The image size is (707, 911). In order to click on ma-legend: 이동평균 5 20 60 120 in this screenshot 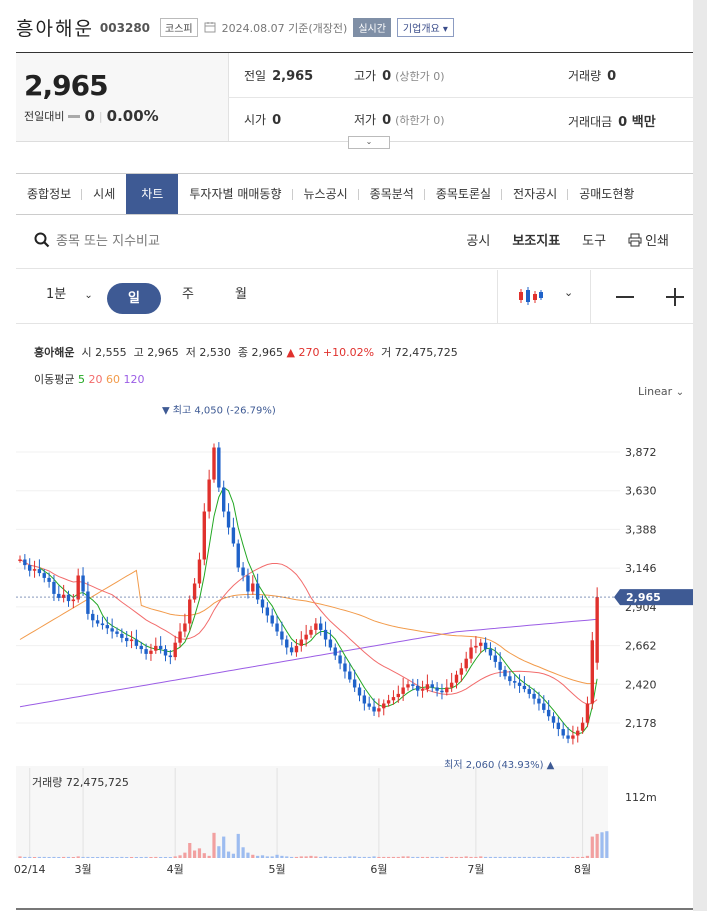, I will do `click(89, 379)`.